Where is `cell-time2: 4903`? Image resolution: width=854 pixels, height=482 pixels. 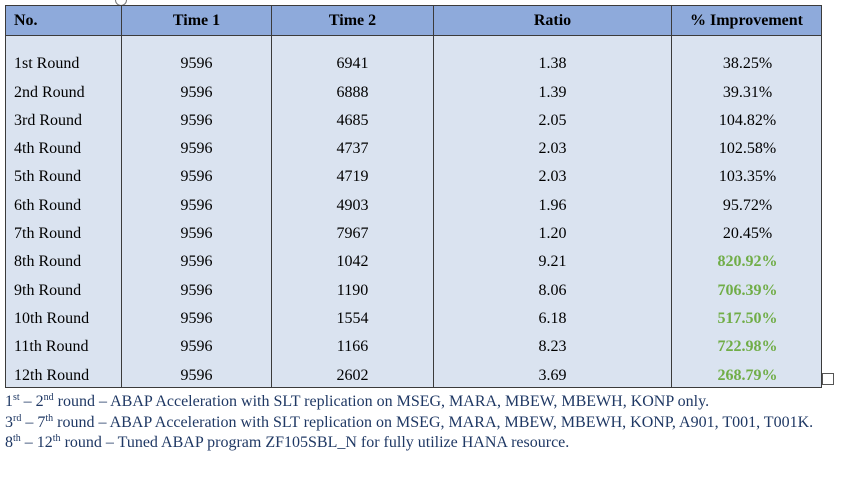
cell-time2: 4903 is located at coordinates (352, 201).